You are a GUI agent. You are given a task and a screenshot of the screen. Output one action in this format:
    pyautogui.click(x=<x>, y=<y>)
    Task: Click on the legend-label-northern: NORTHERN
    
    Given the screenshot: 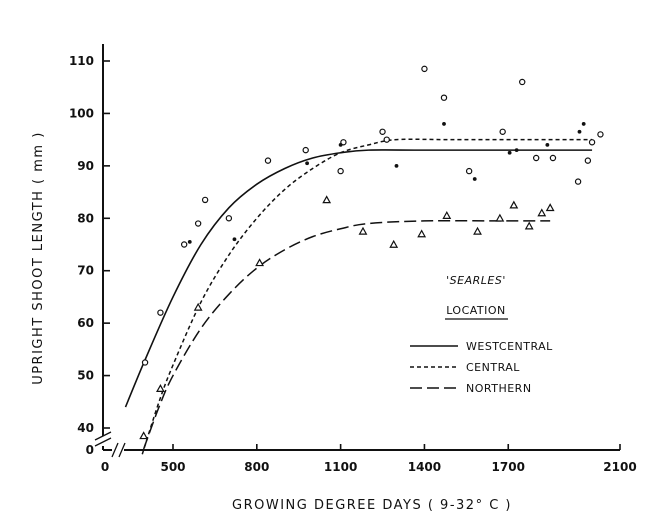 What is the action you would take?
    pyautogui.click(x=499, y=388)
    